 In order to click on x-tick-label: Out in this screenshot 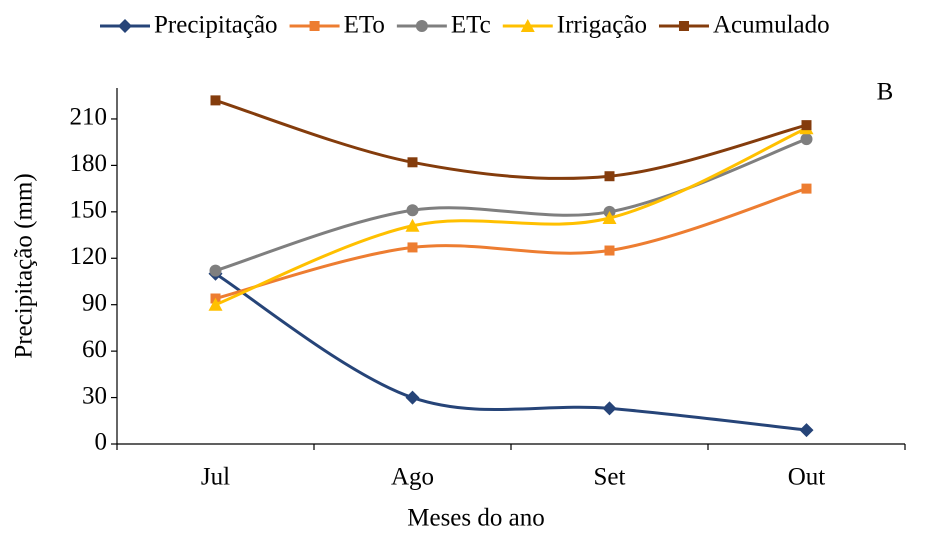, I will do `click(807, 477)`.